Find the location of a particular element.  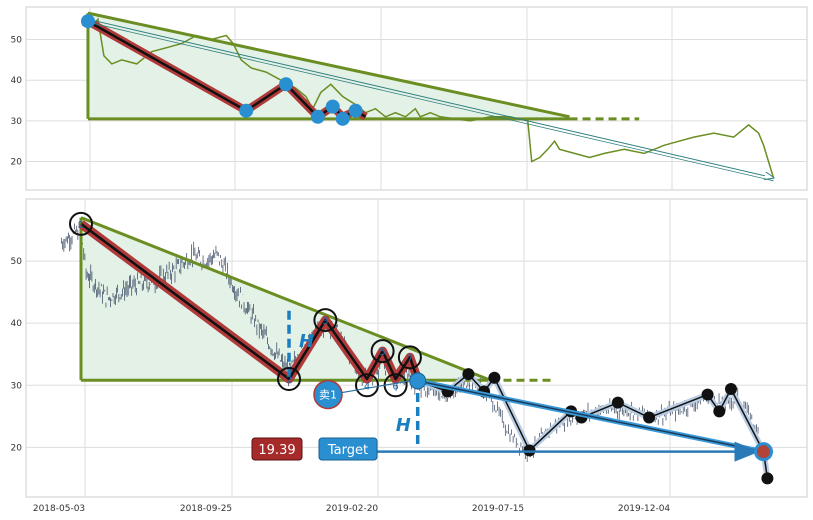

detail-sell-marker-label: 卖1 is located at coordinates (328, 395).